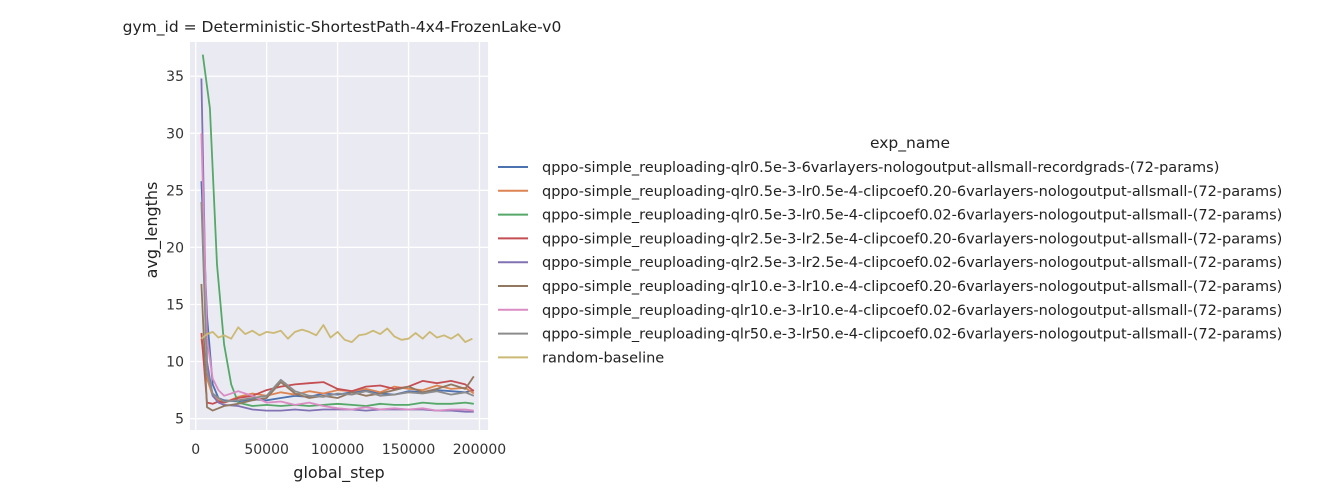 This screenshot has width=1335, height=500. What do you see at coordinates (175, 363) in the screenshot?
I see `y-tick-label: 10` at bounding box center [175, 363].